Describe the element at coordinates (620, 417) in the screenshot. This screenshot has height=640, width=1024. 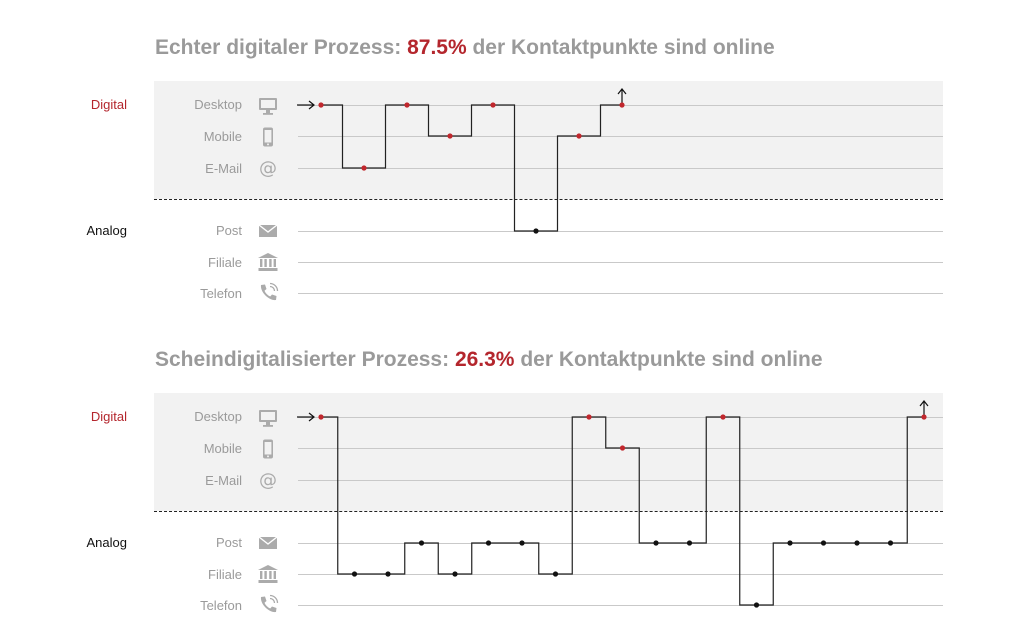
I see `channel-line-desktop` at that location.